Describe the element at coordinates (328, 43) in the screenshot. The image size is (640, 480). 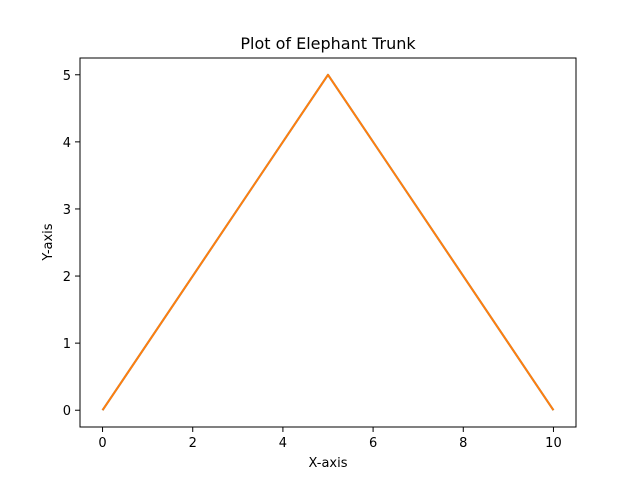
I see `chart-title: Plot of Elephant Trunk` at that location.